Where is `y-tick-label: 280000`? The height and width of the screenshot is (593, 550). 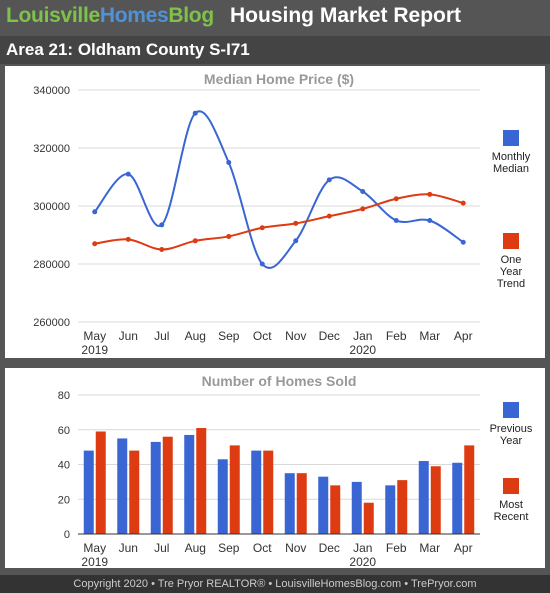
y-tick-label: 280000 is located at coordinates (51, 265).